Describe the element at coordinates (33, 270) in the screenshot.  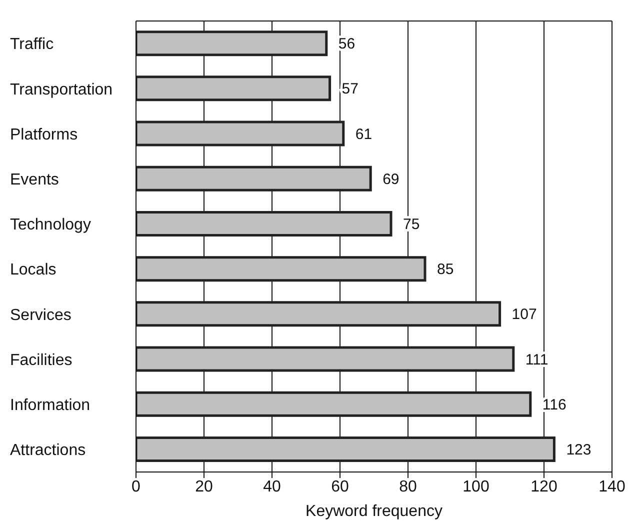
I see `y-tick-label: Locals` at that location.